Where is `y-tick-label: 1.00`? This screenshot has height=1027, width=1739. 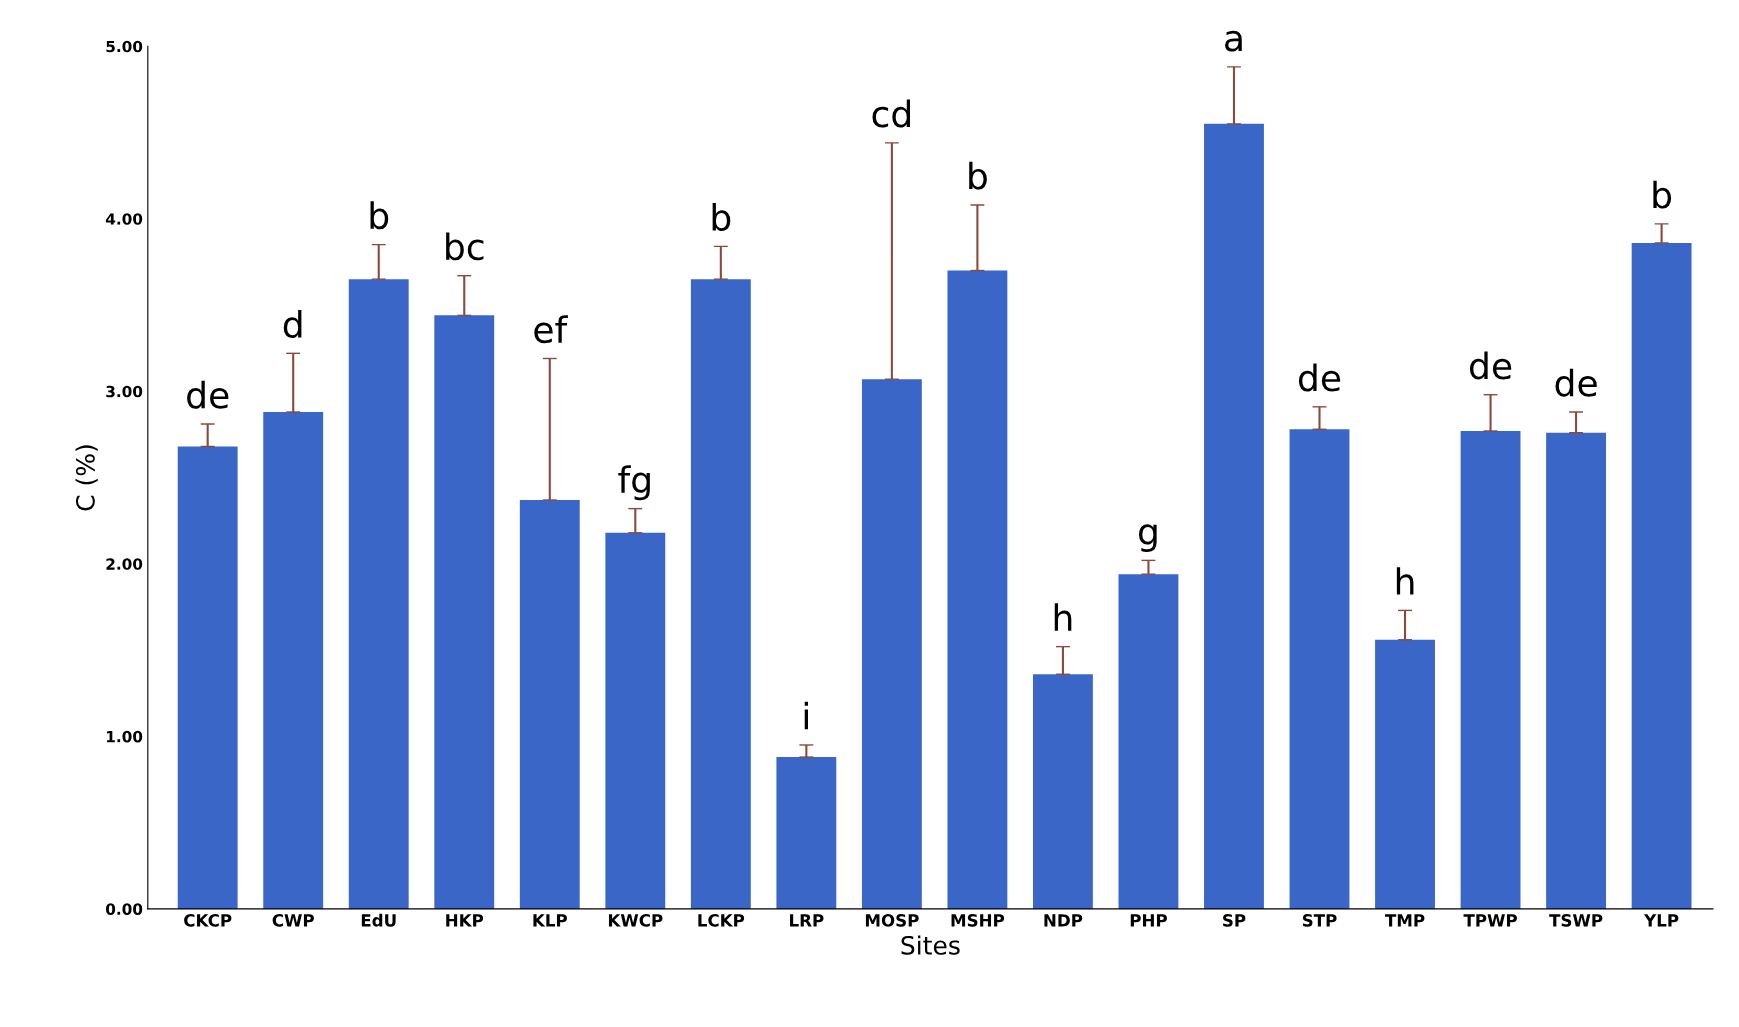
y-tick-label: 1.00 is located at coordinates (124, 736).